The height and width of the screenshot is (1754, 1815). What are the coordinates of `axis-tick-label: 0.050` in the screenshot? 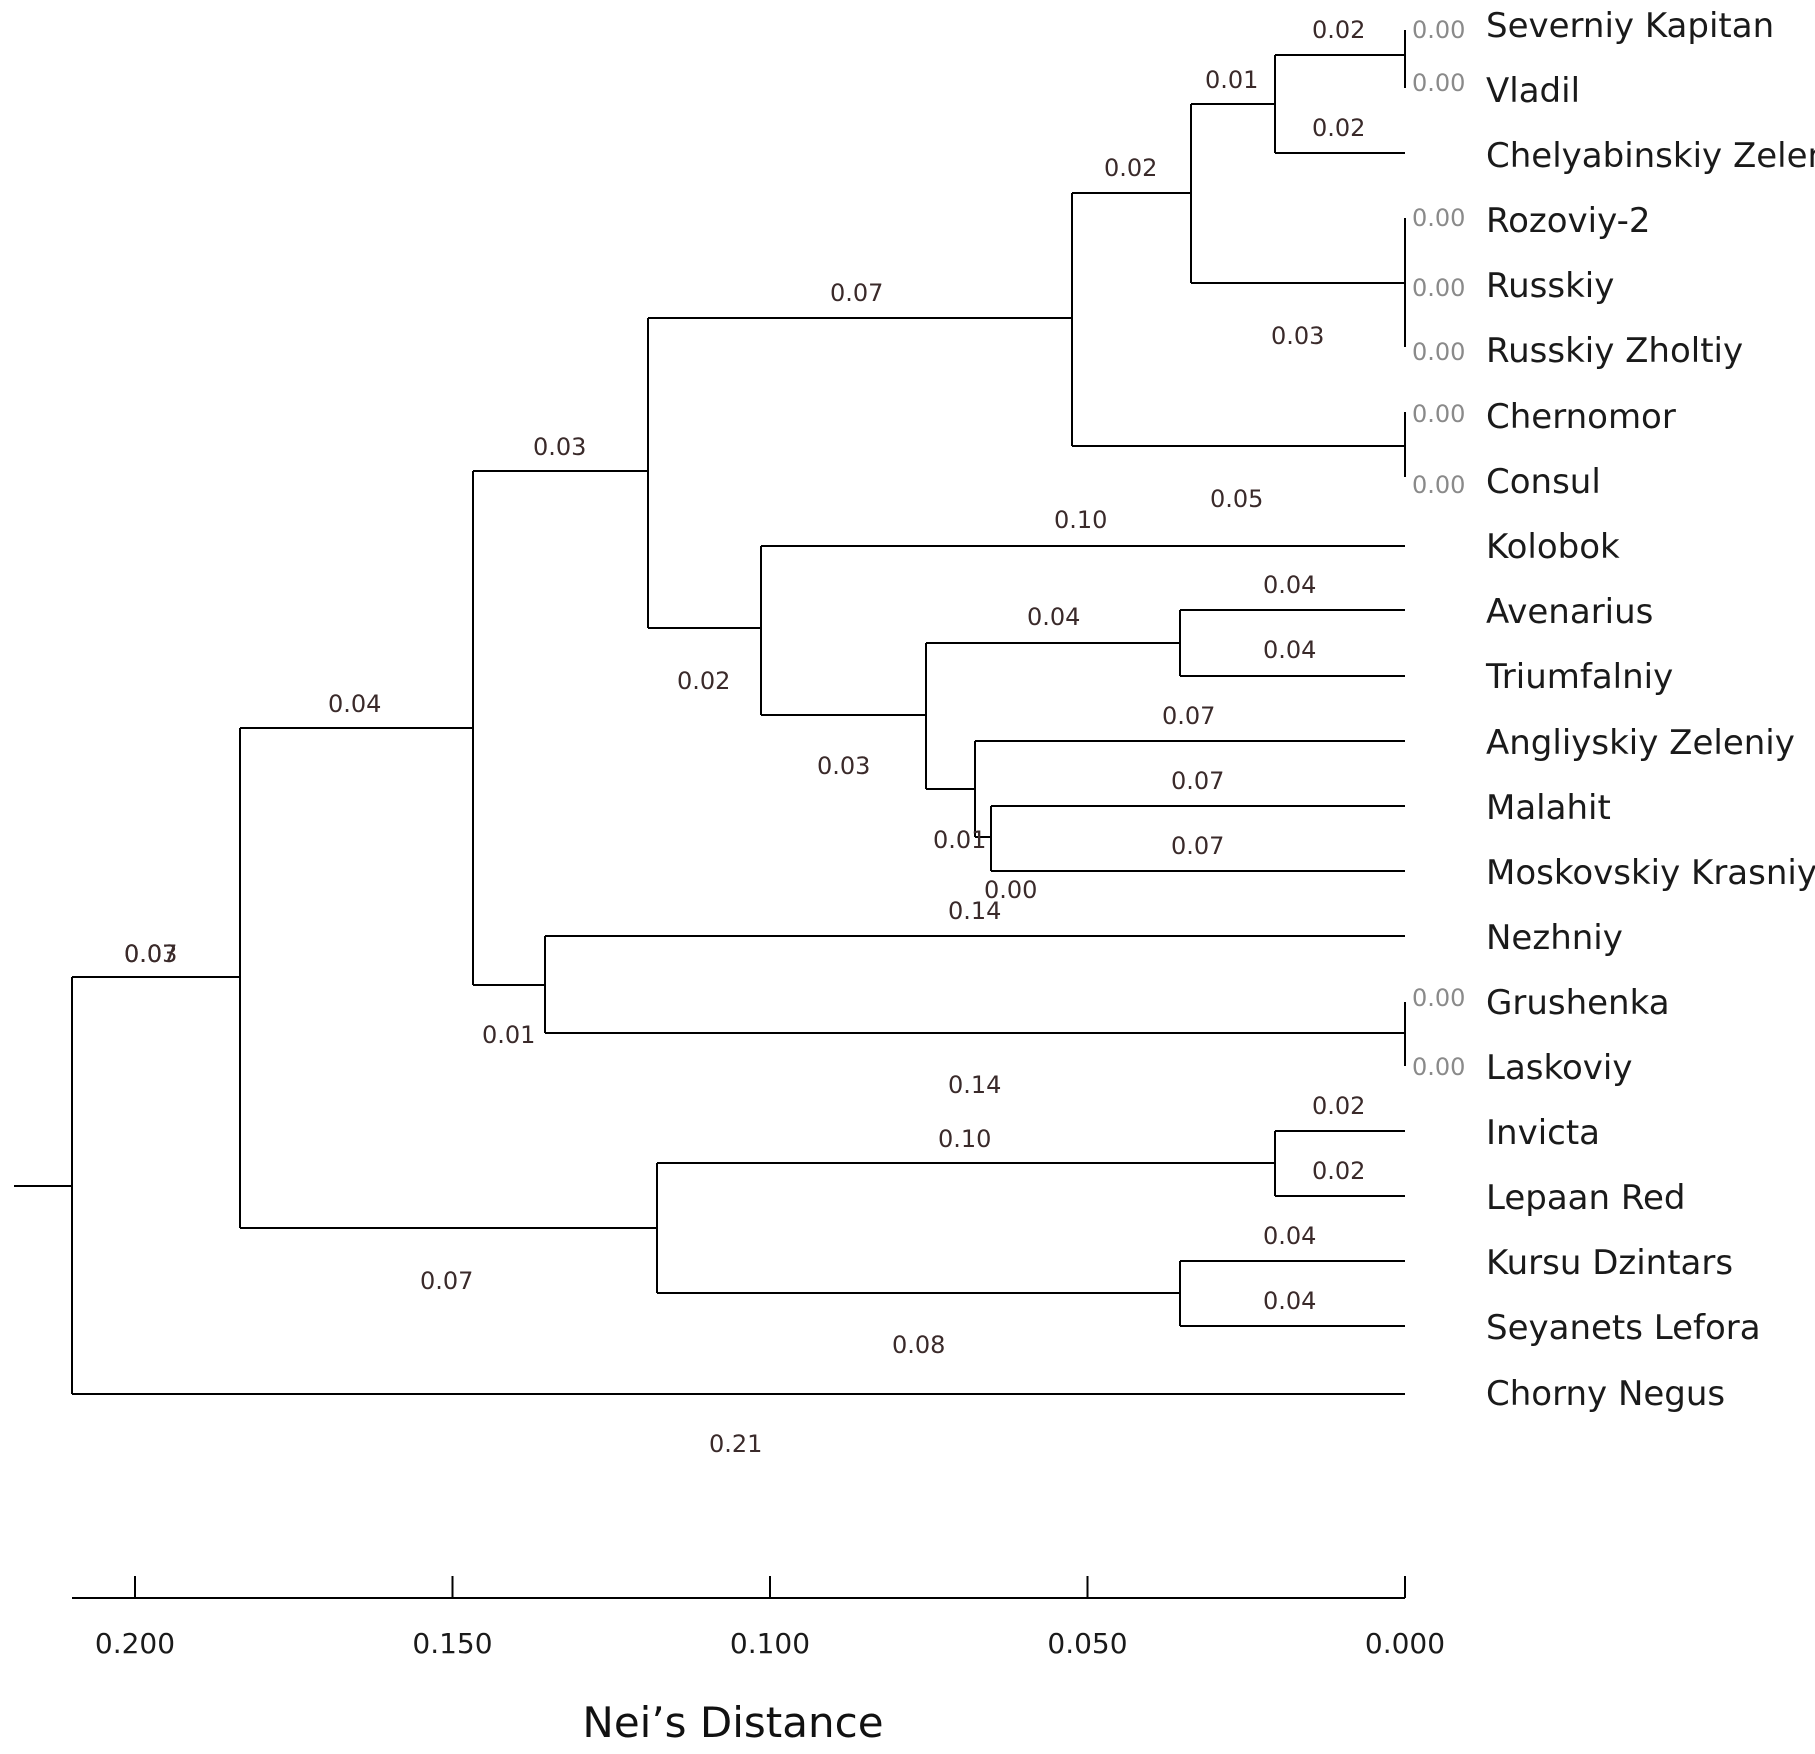 It's located at (1087, 1643).